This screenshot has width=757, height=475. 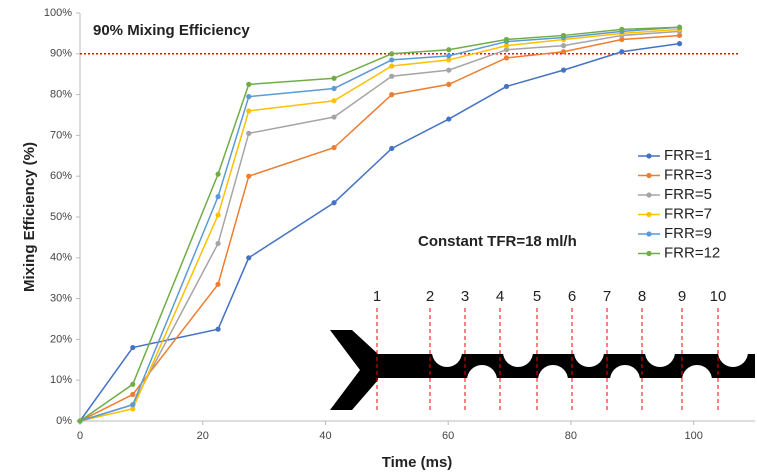 I want to click on x-tick-label: 20, so click(x=203, y=436).